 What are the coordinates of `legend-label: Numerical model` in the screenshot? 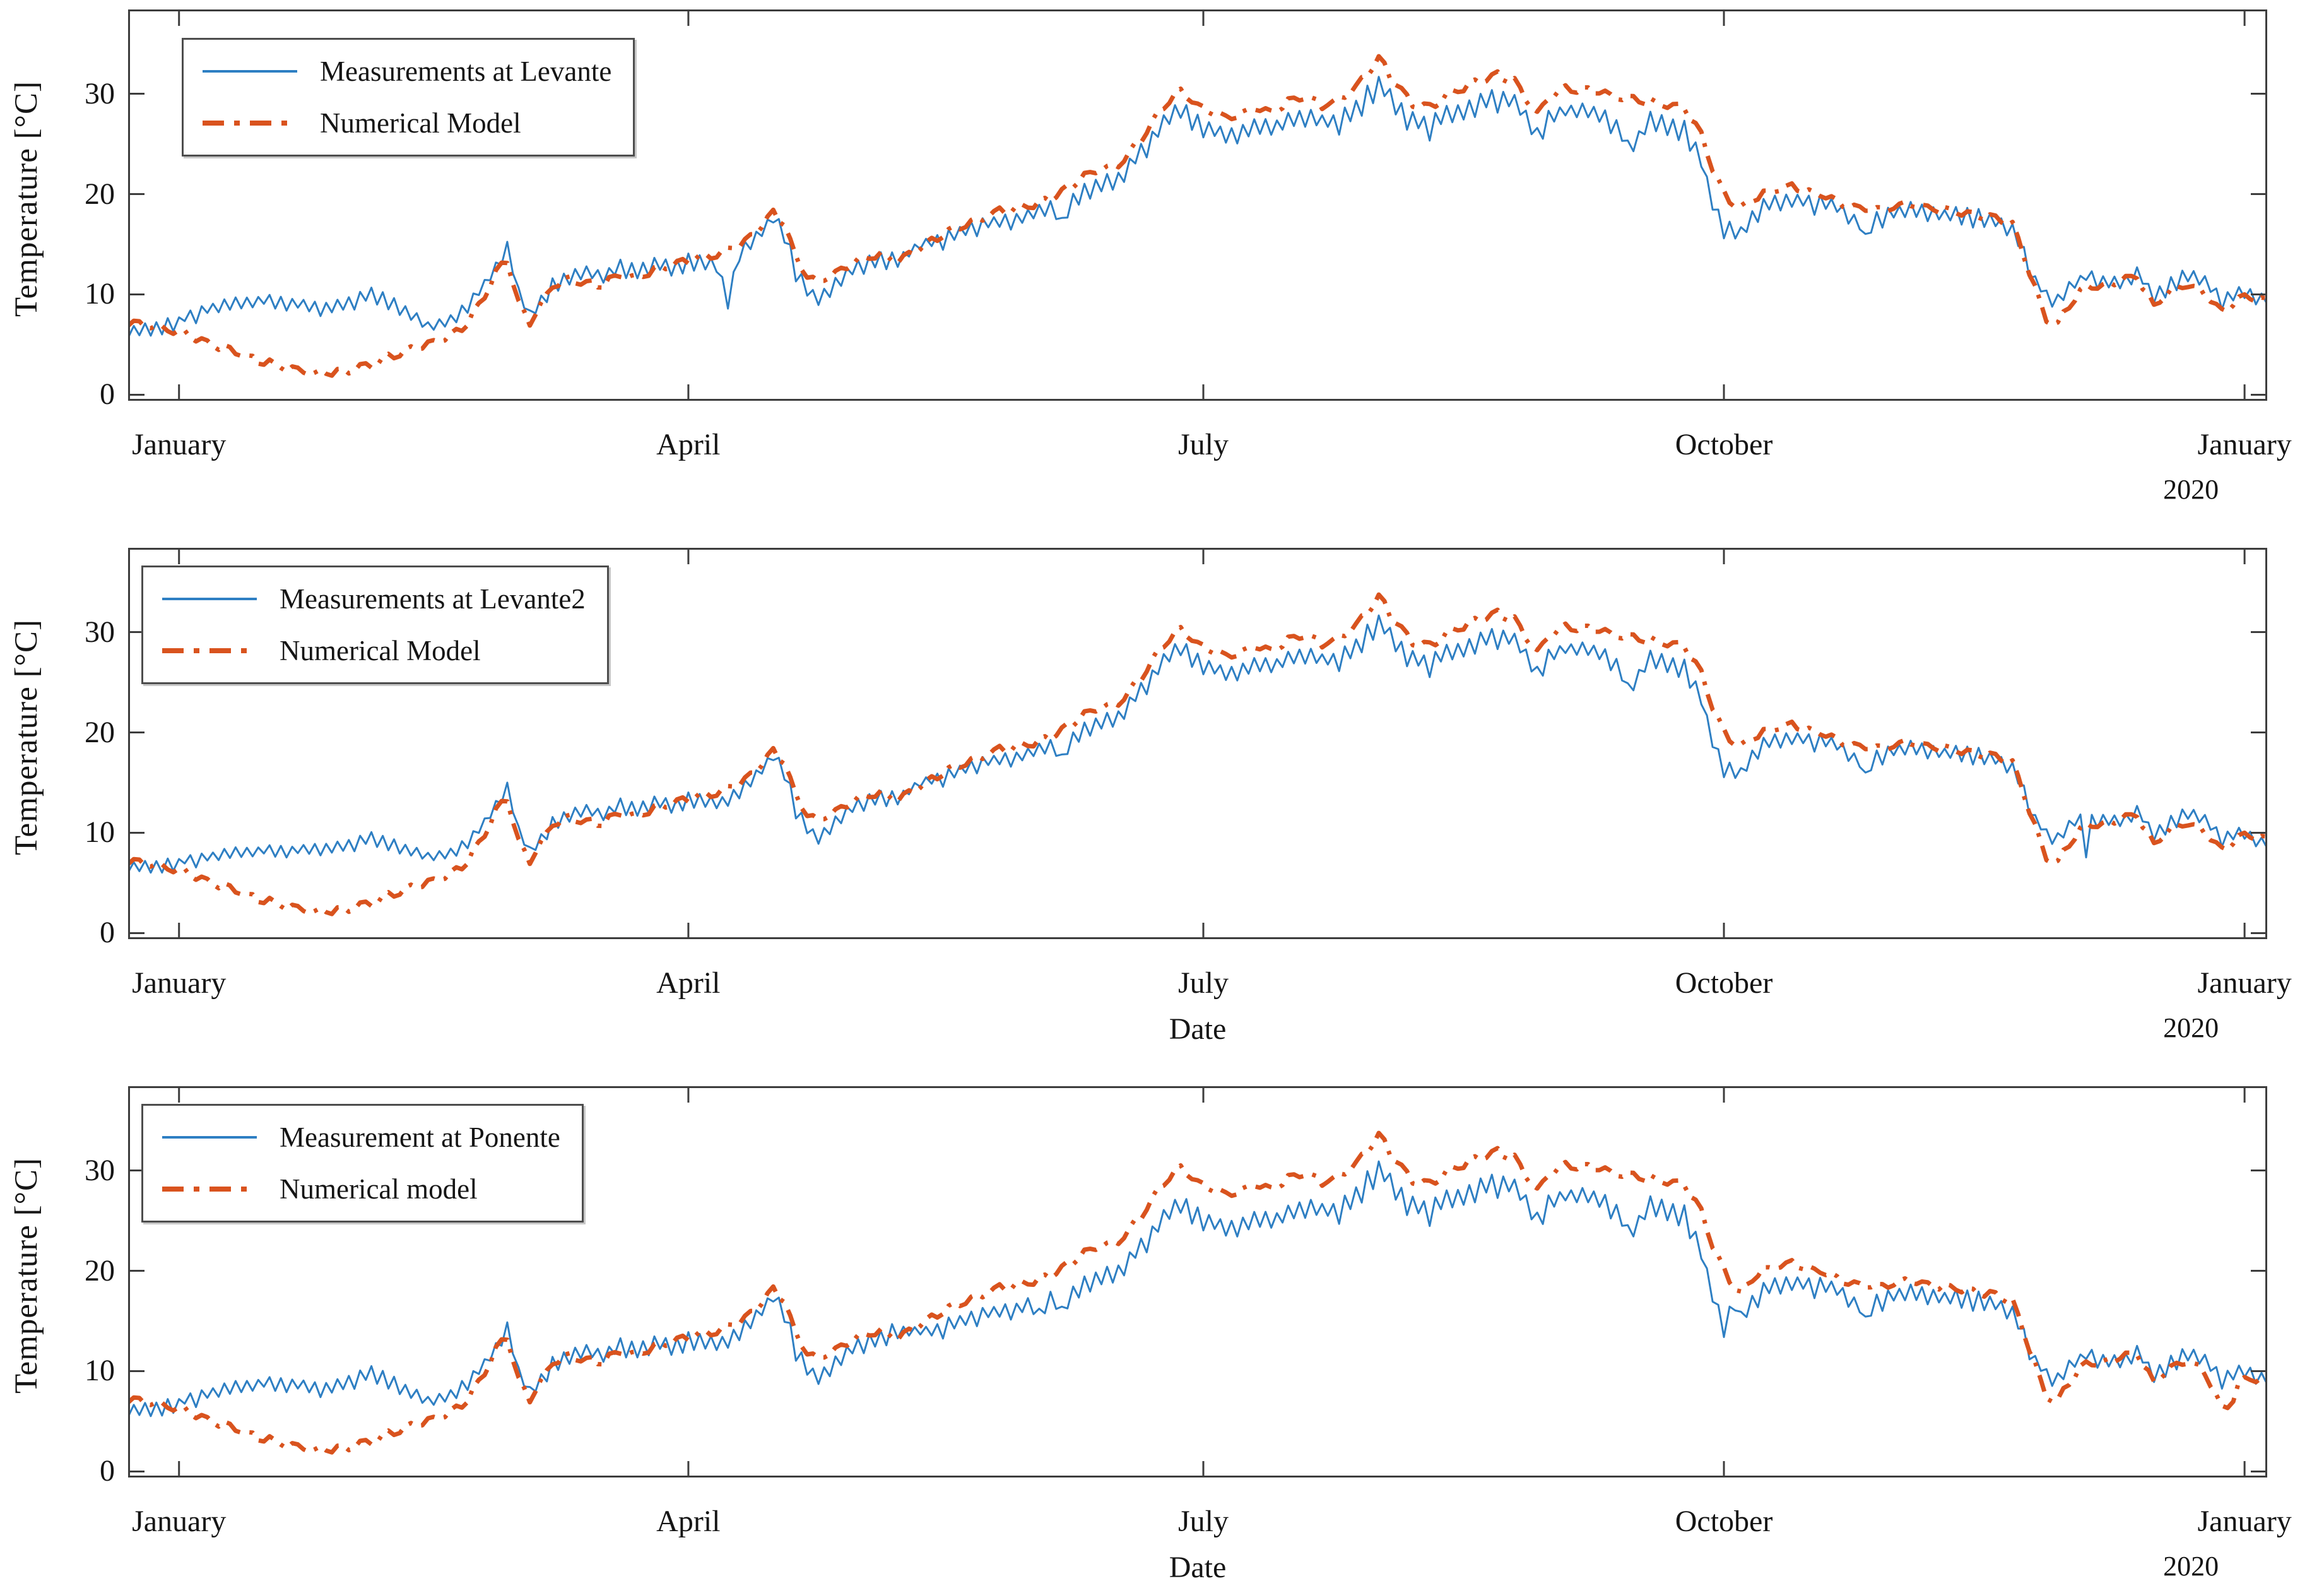 It's located at (379, 1189).